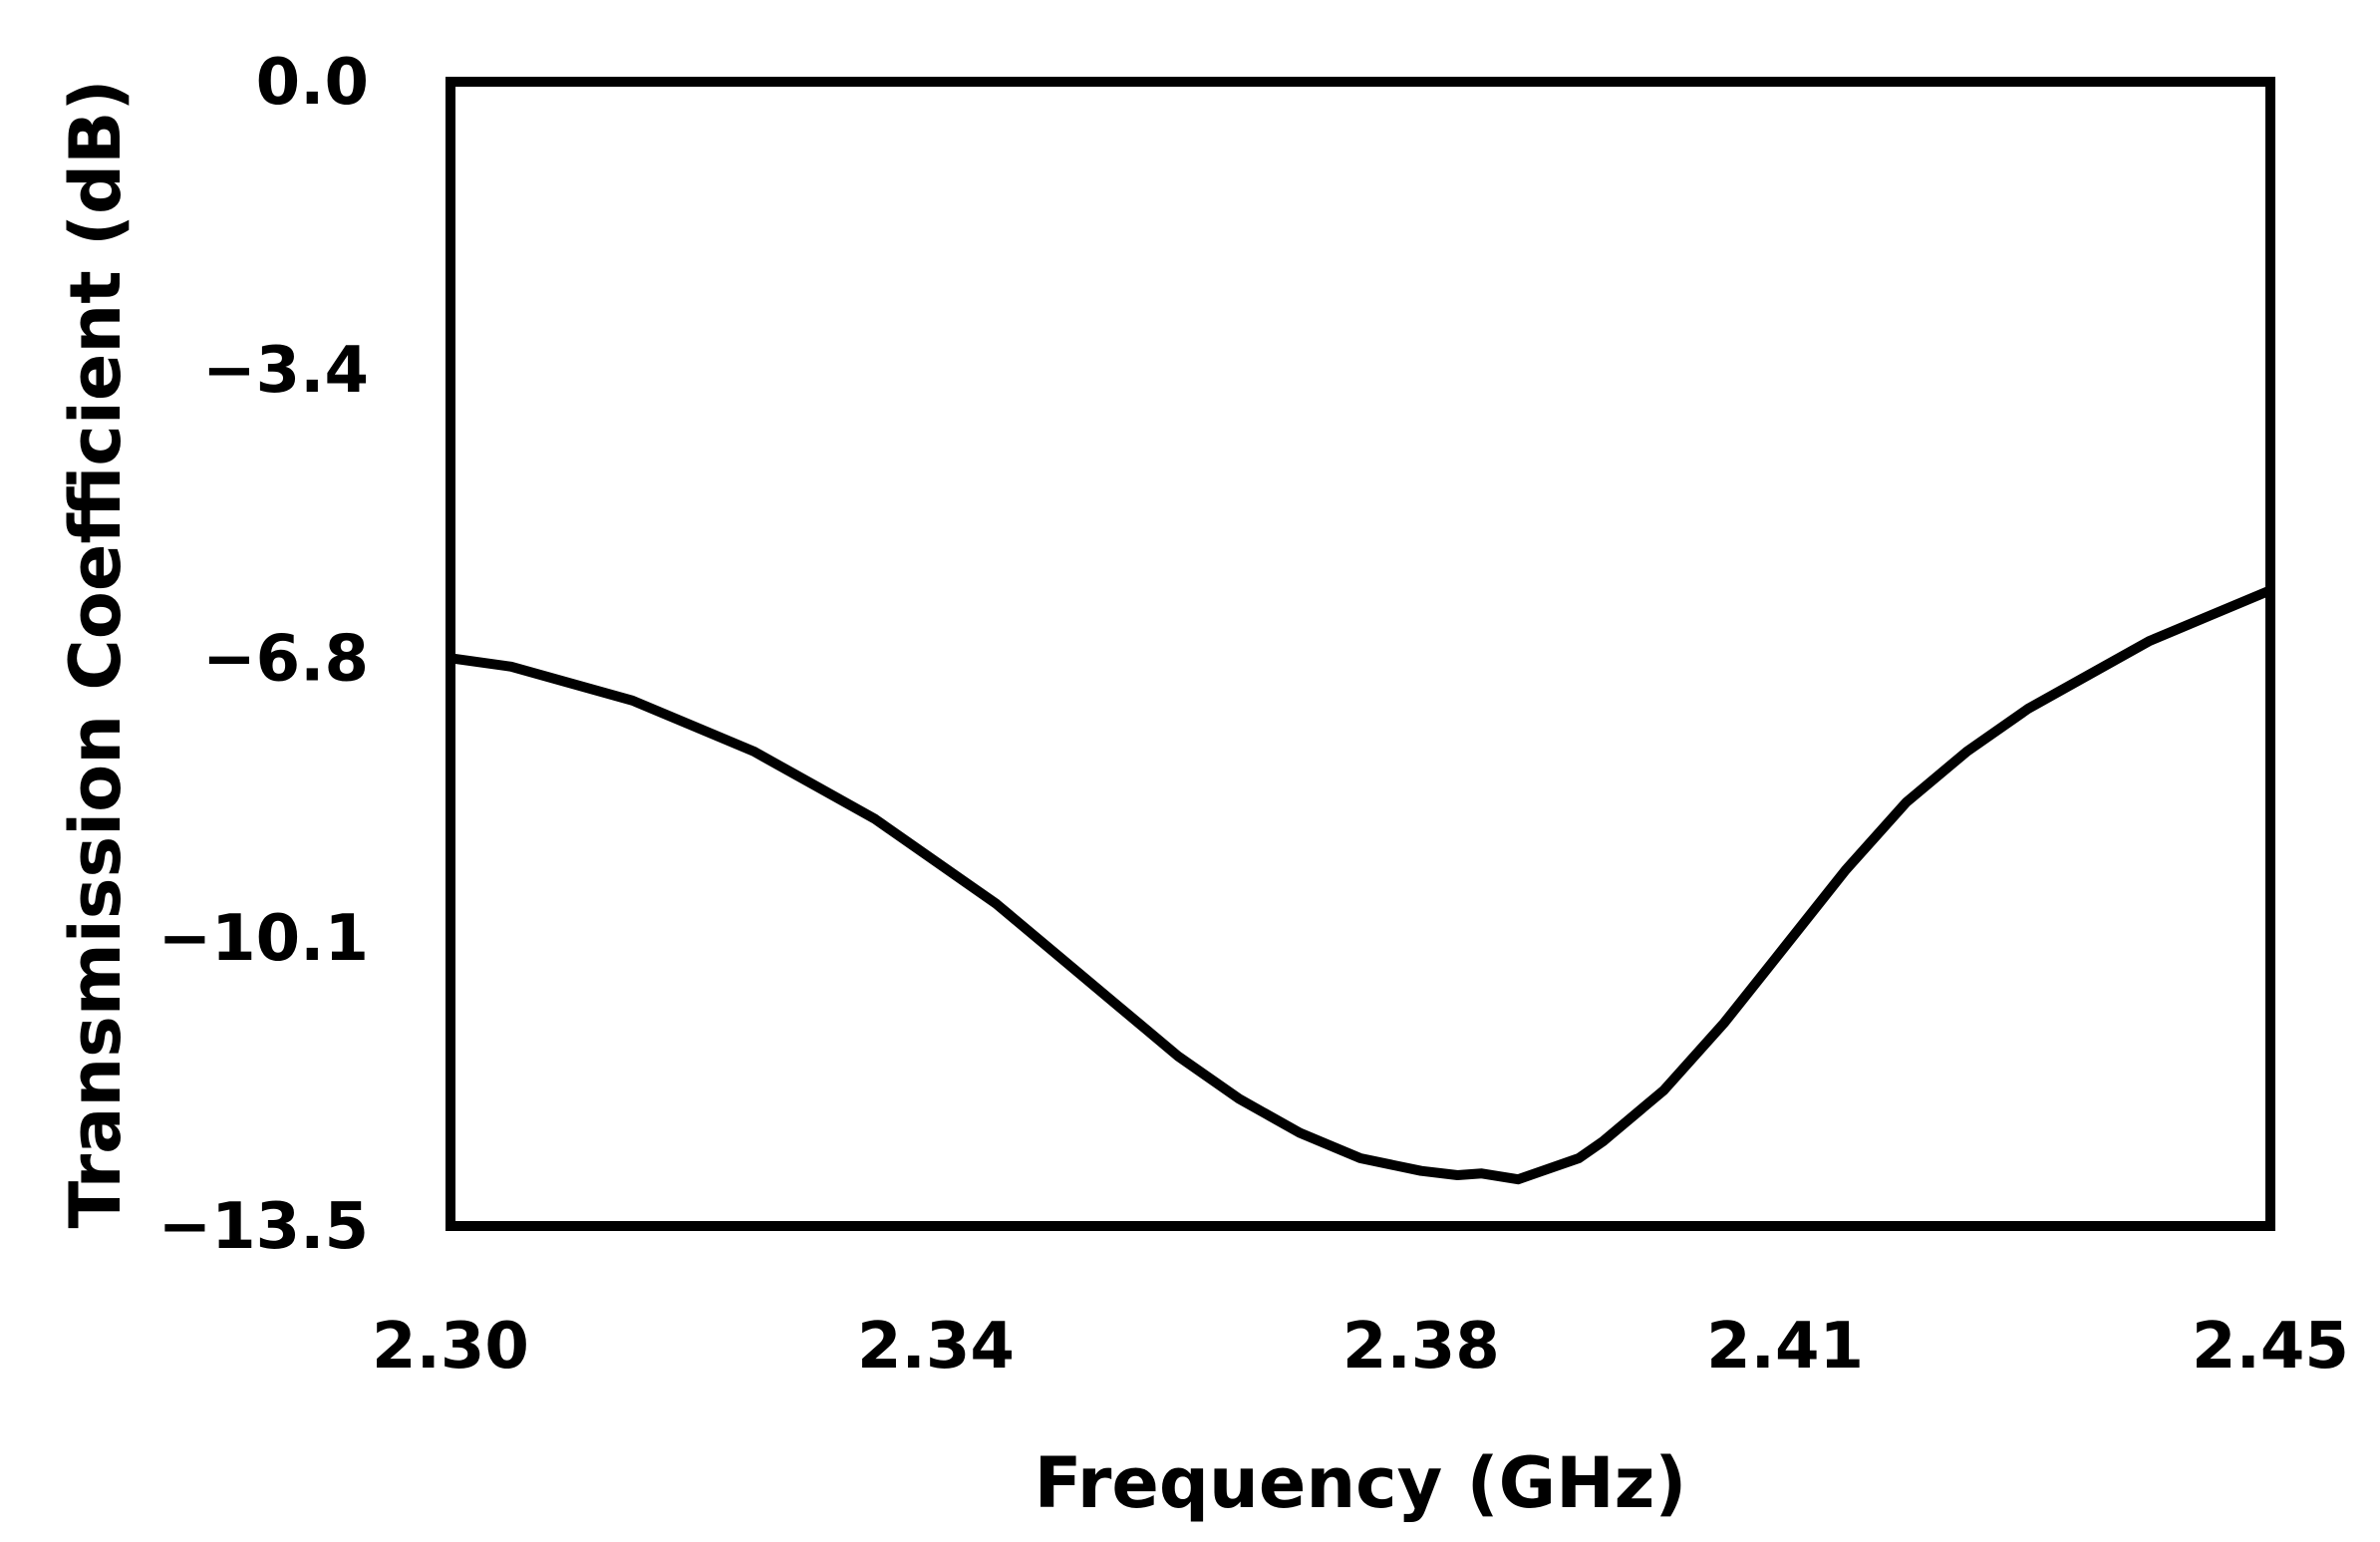  What do you see at coordinates (1785, 1347) in the screenshot?
I see `x-tick-label: 2.41` at bounding box center [1785, 1347].